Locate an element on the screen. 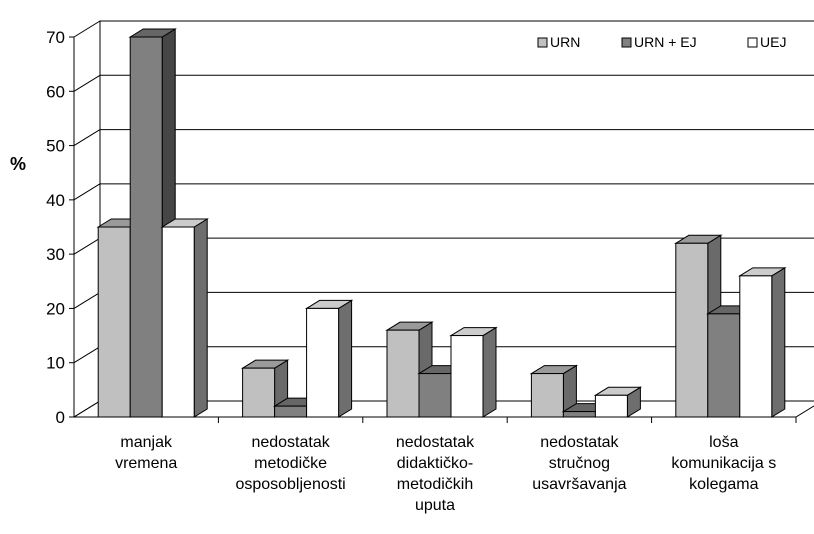 This screenshot has height=534, width=814. x-tick-label: manjak vremena is located at coordinates (146, 453).